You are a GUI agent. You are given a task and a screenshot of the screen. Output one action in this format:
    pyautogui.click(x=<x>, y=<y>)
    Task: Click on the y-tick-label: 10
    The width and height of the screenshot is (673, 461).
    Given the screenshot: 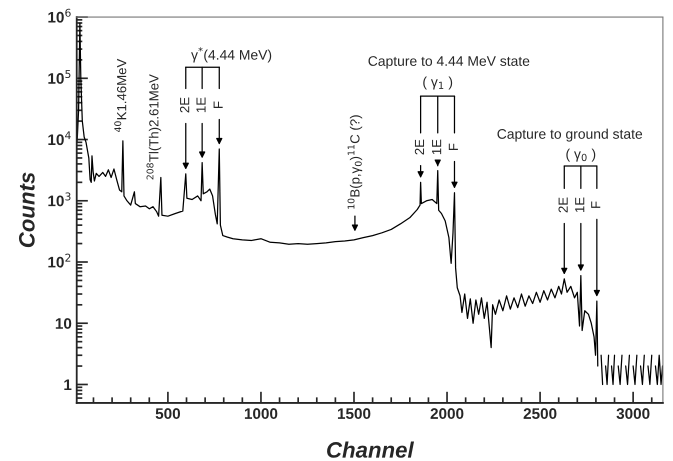 What is the action you would take?
    pyautogui.click(x=64, y=323)
    